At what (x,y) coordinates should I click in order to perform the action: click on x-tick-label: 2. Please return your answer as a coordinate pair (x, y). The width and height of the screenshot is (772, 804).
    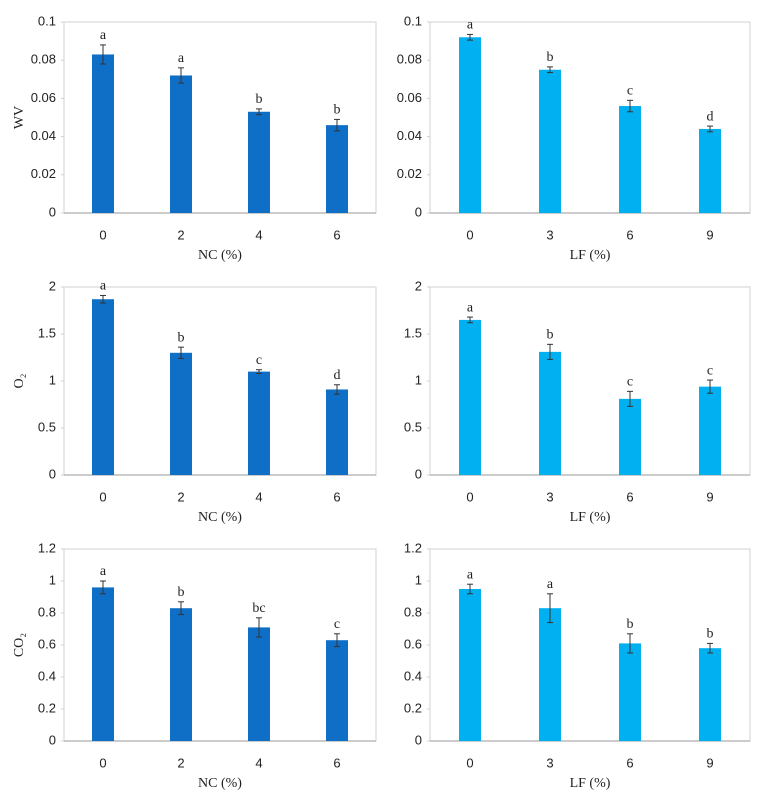
    Looking at the image, I should click on (180, 496).